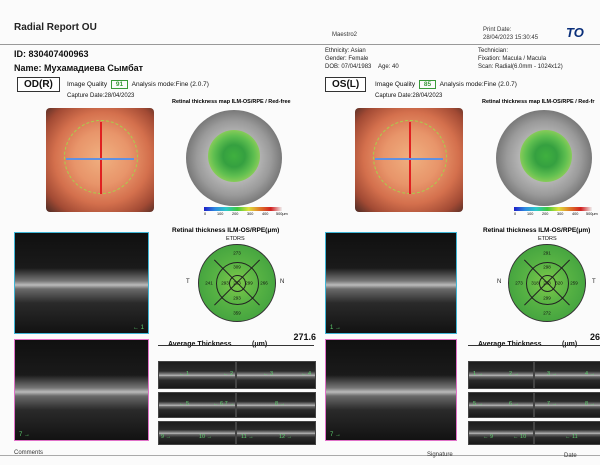 The height and width of the screenshot is (465, 600). Describe the element at coordinates (236, 345) in the screenshot. I see `od-avg-rule` at that location.